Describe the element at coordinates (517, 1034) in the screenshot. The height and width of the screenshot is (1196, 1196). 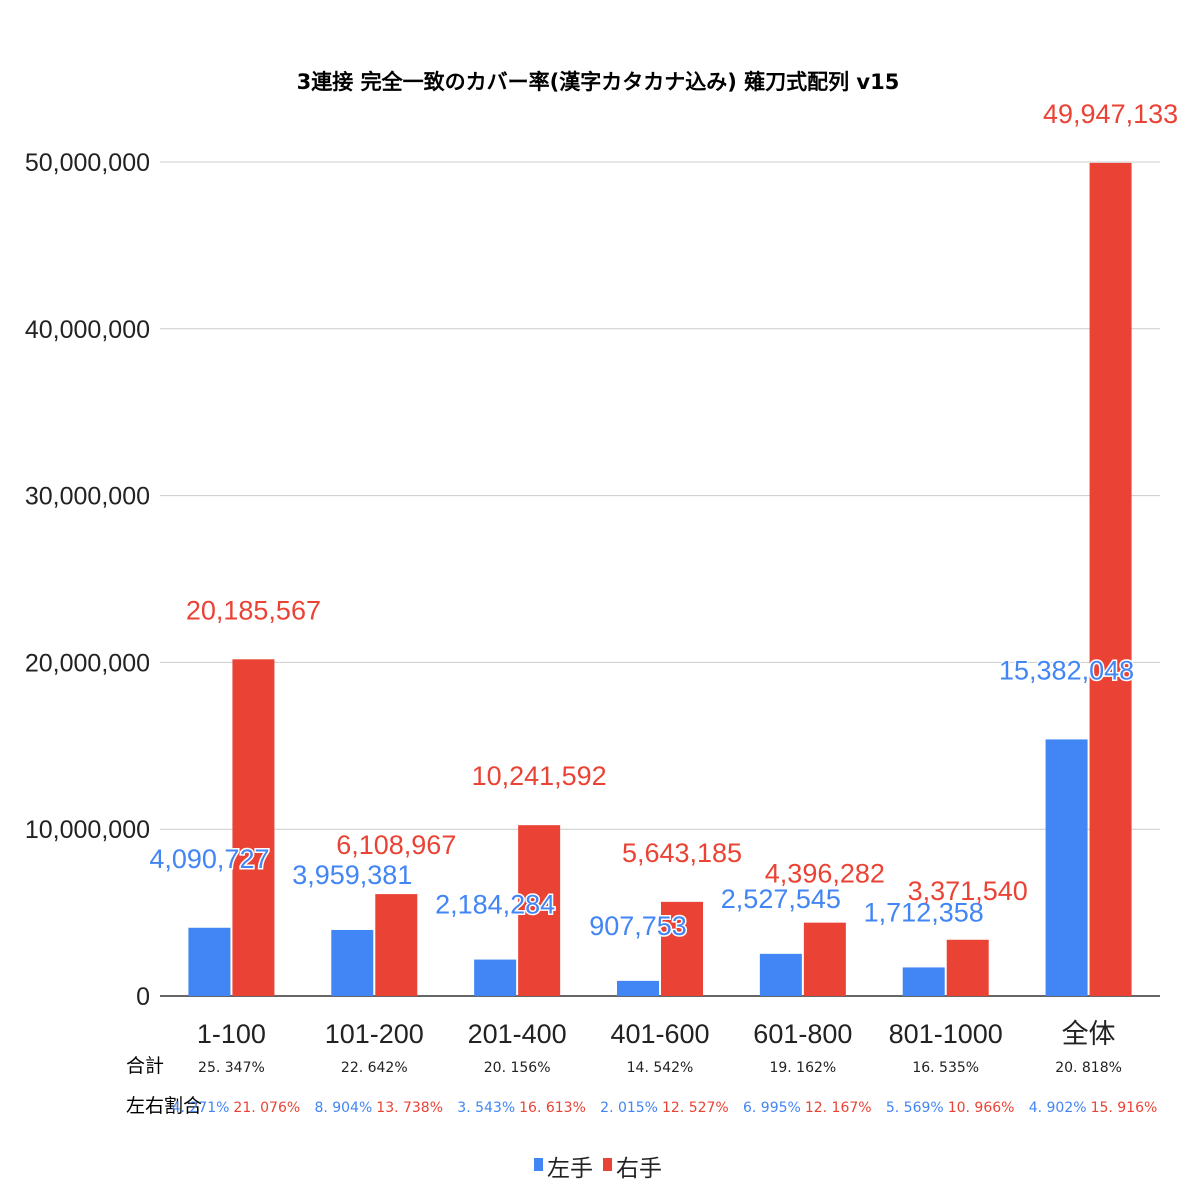
I see `x-tick-label: 201-400` at that location.